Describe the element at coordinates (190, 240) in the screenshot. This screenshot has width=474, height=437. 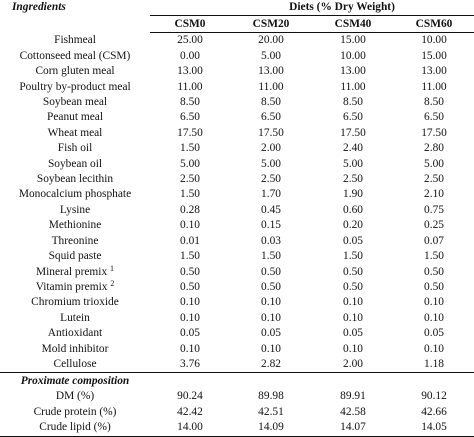
I see `table-cell: 0.01` at that location.